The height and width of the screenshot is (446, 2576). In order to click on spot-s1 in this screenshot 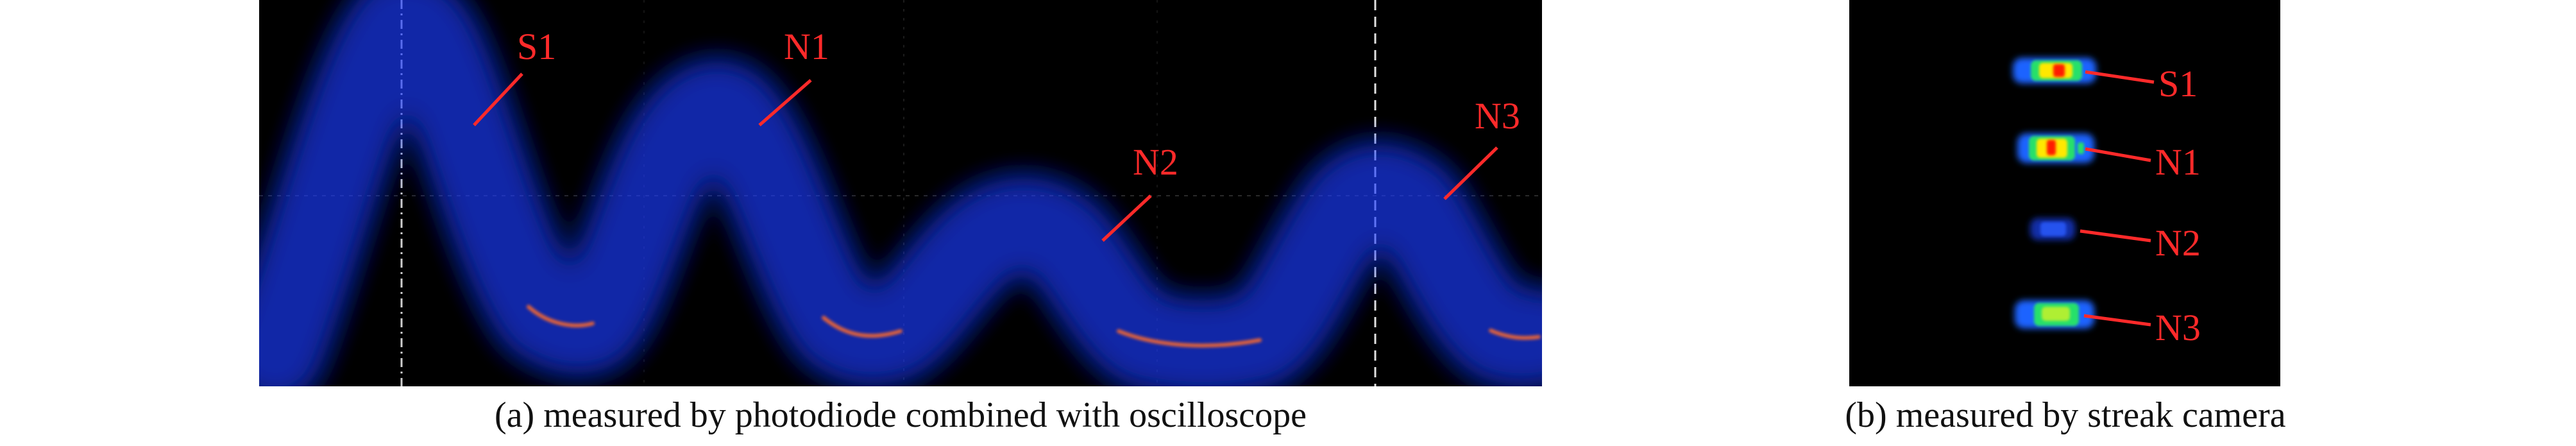, I will do `click(2054, 70)`.